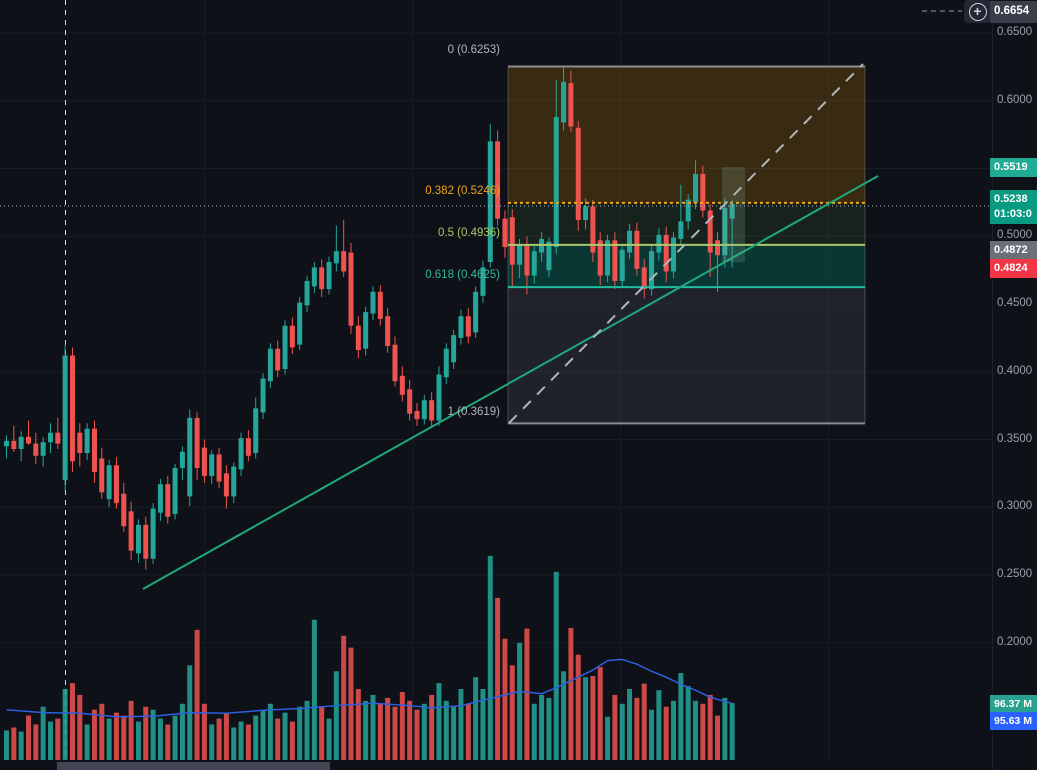 This screenshot has width=1037, height=770. Describe the element at coordinates (1013, 704) in the screenshot. I see `volume-value-badge: 96.37 M` at that location.